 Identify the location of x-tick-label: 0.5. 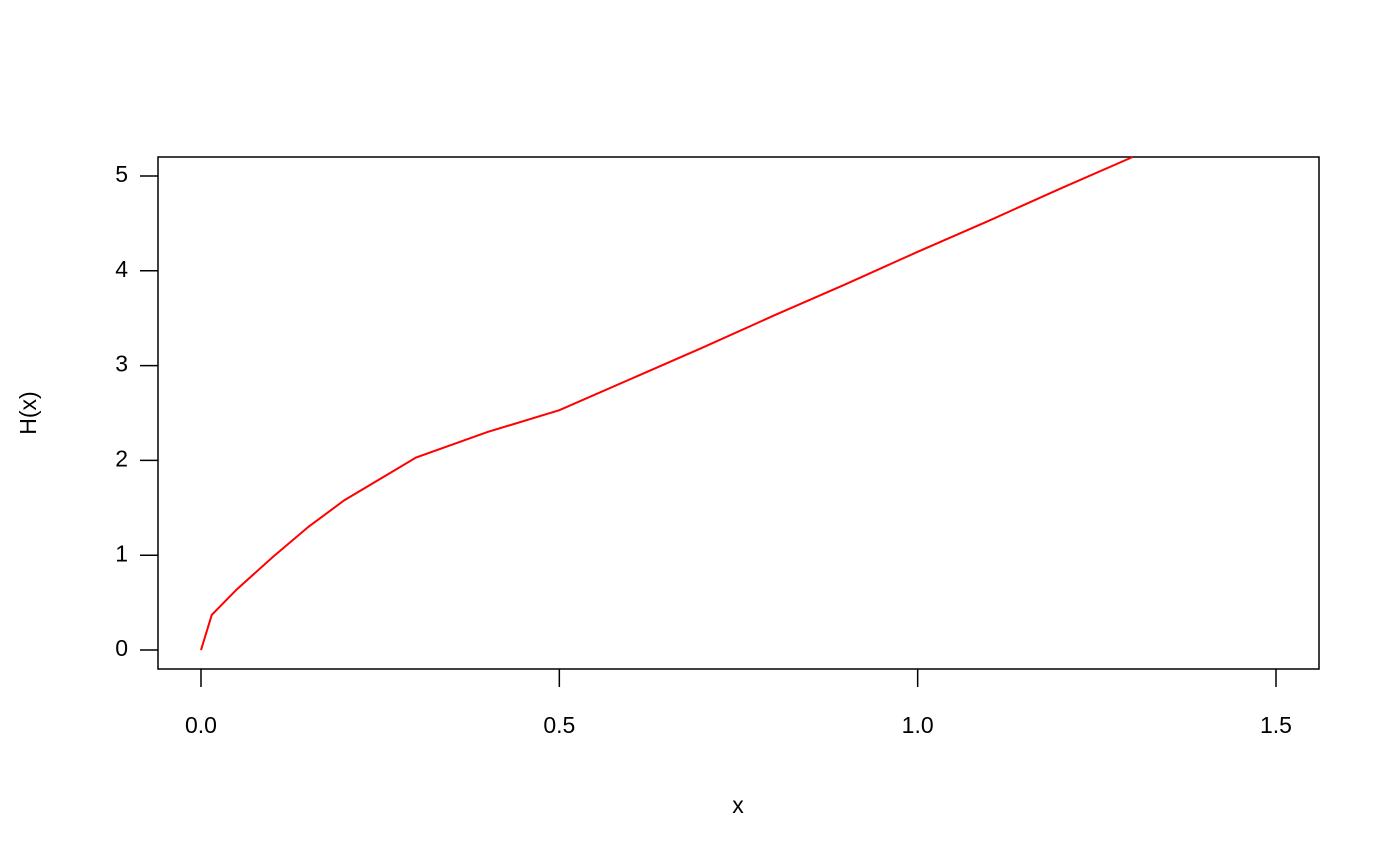
(559, 725).